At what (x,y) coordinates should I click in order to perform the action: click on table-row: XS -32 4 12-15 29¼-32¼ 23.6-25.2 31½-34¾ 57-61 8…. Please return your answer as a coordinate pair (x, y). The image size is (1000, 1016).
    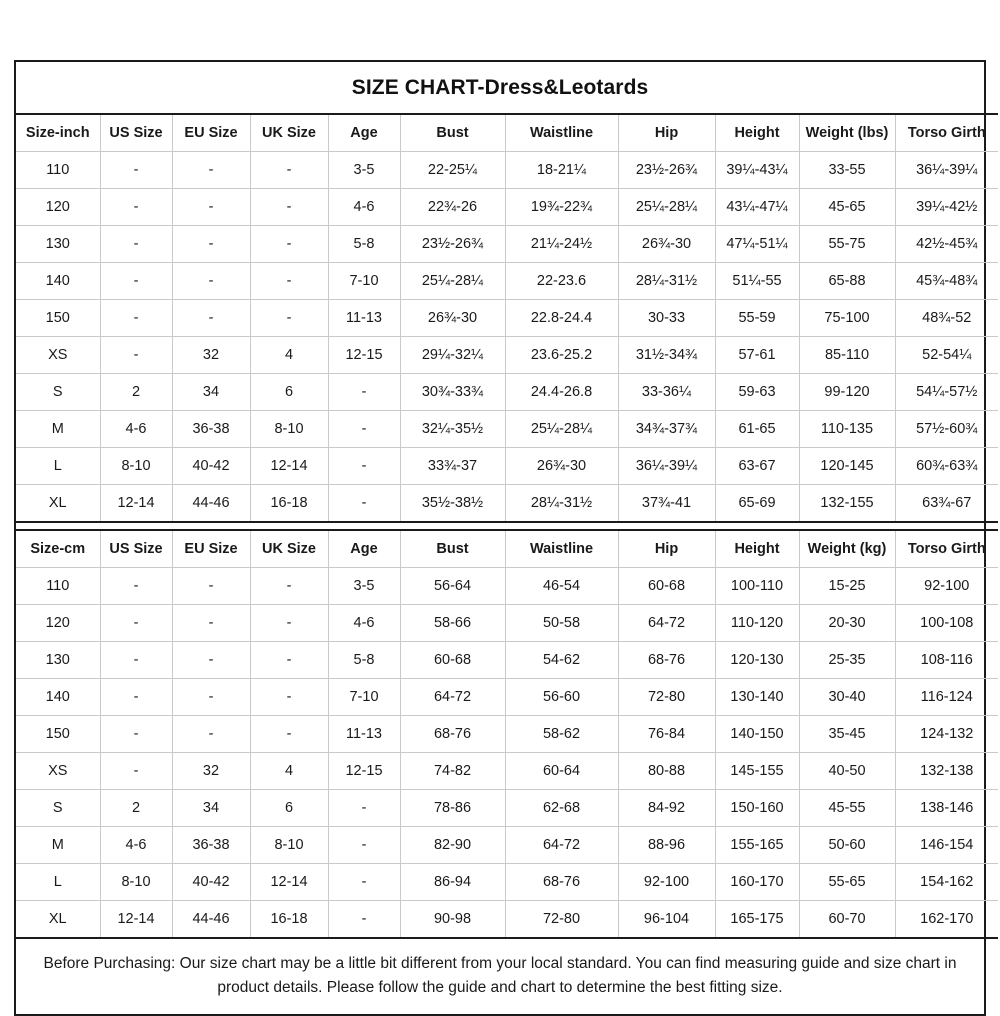
    Looking at the image, I should click on (507, 355).